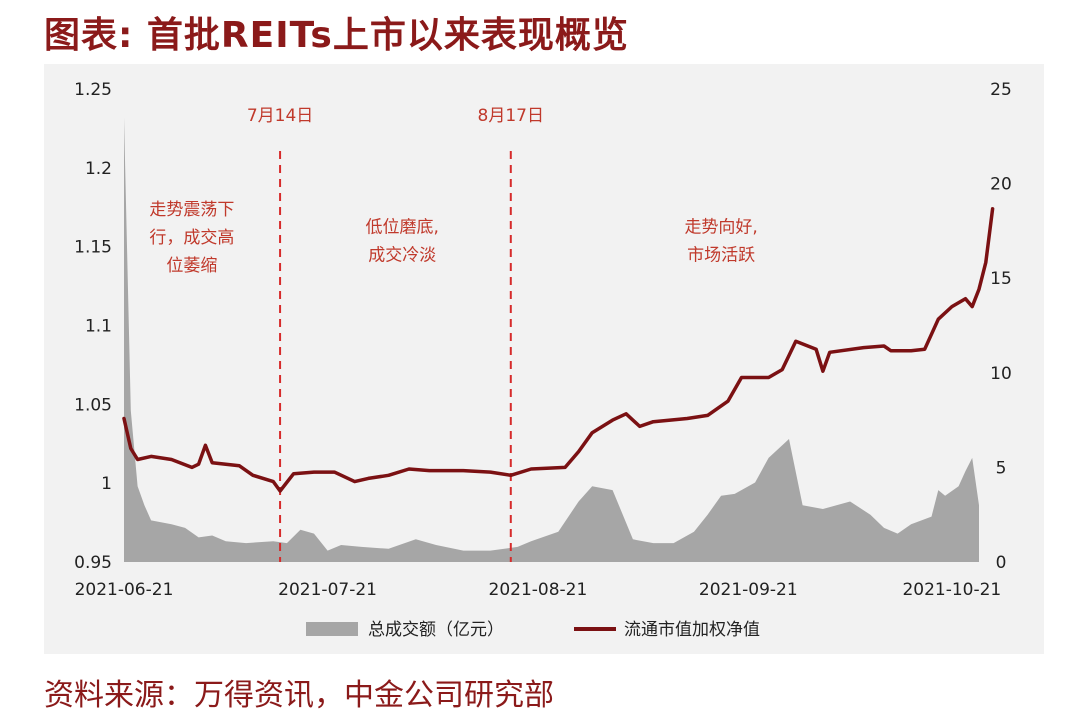 The height and width of the screenshot is (720, 1080). I want to click on right-axis-tick: 0, so click(1001, 563).